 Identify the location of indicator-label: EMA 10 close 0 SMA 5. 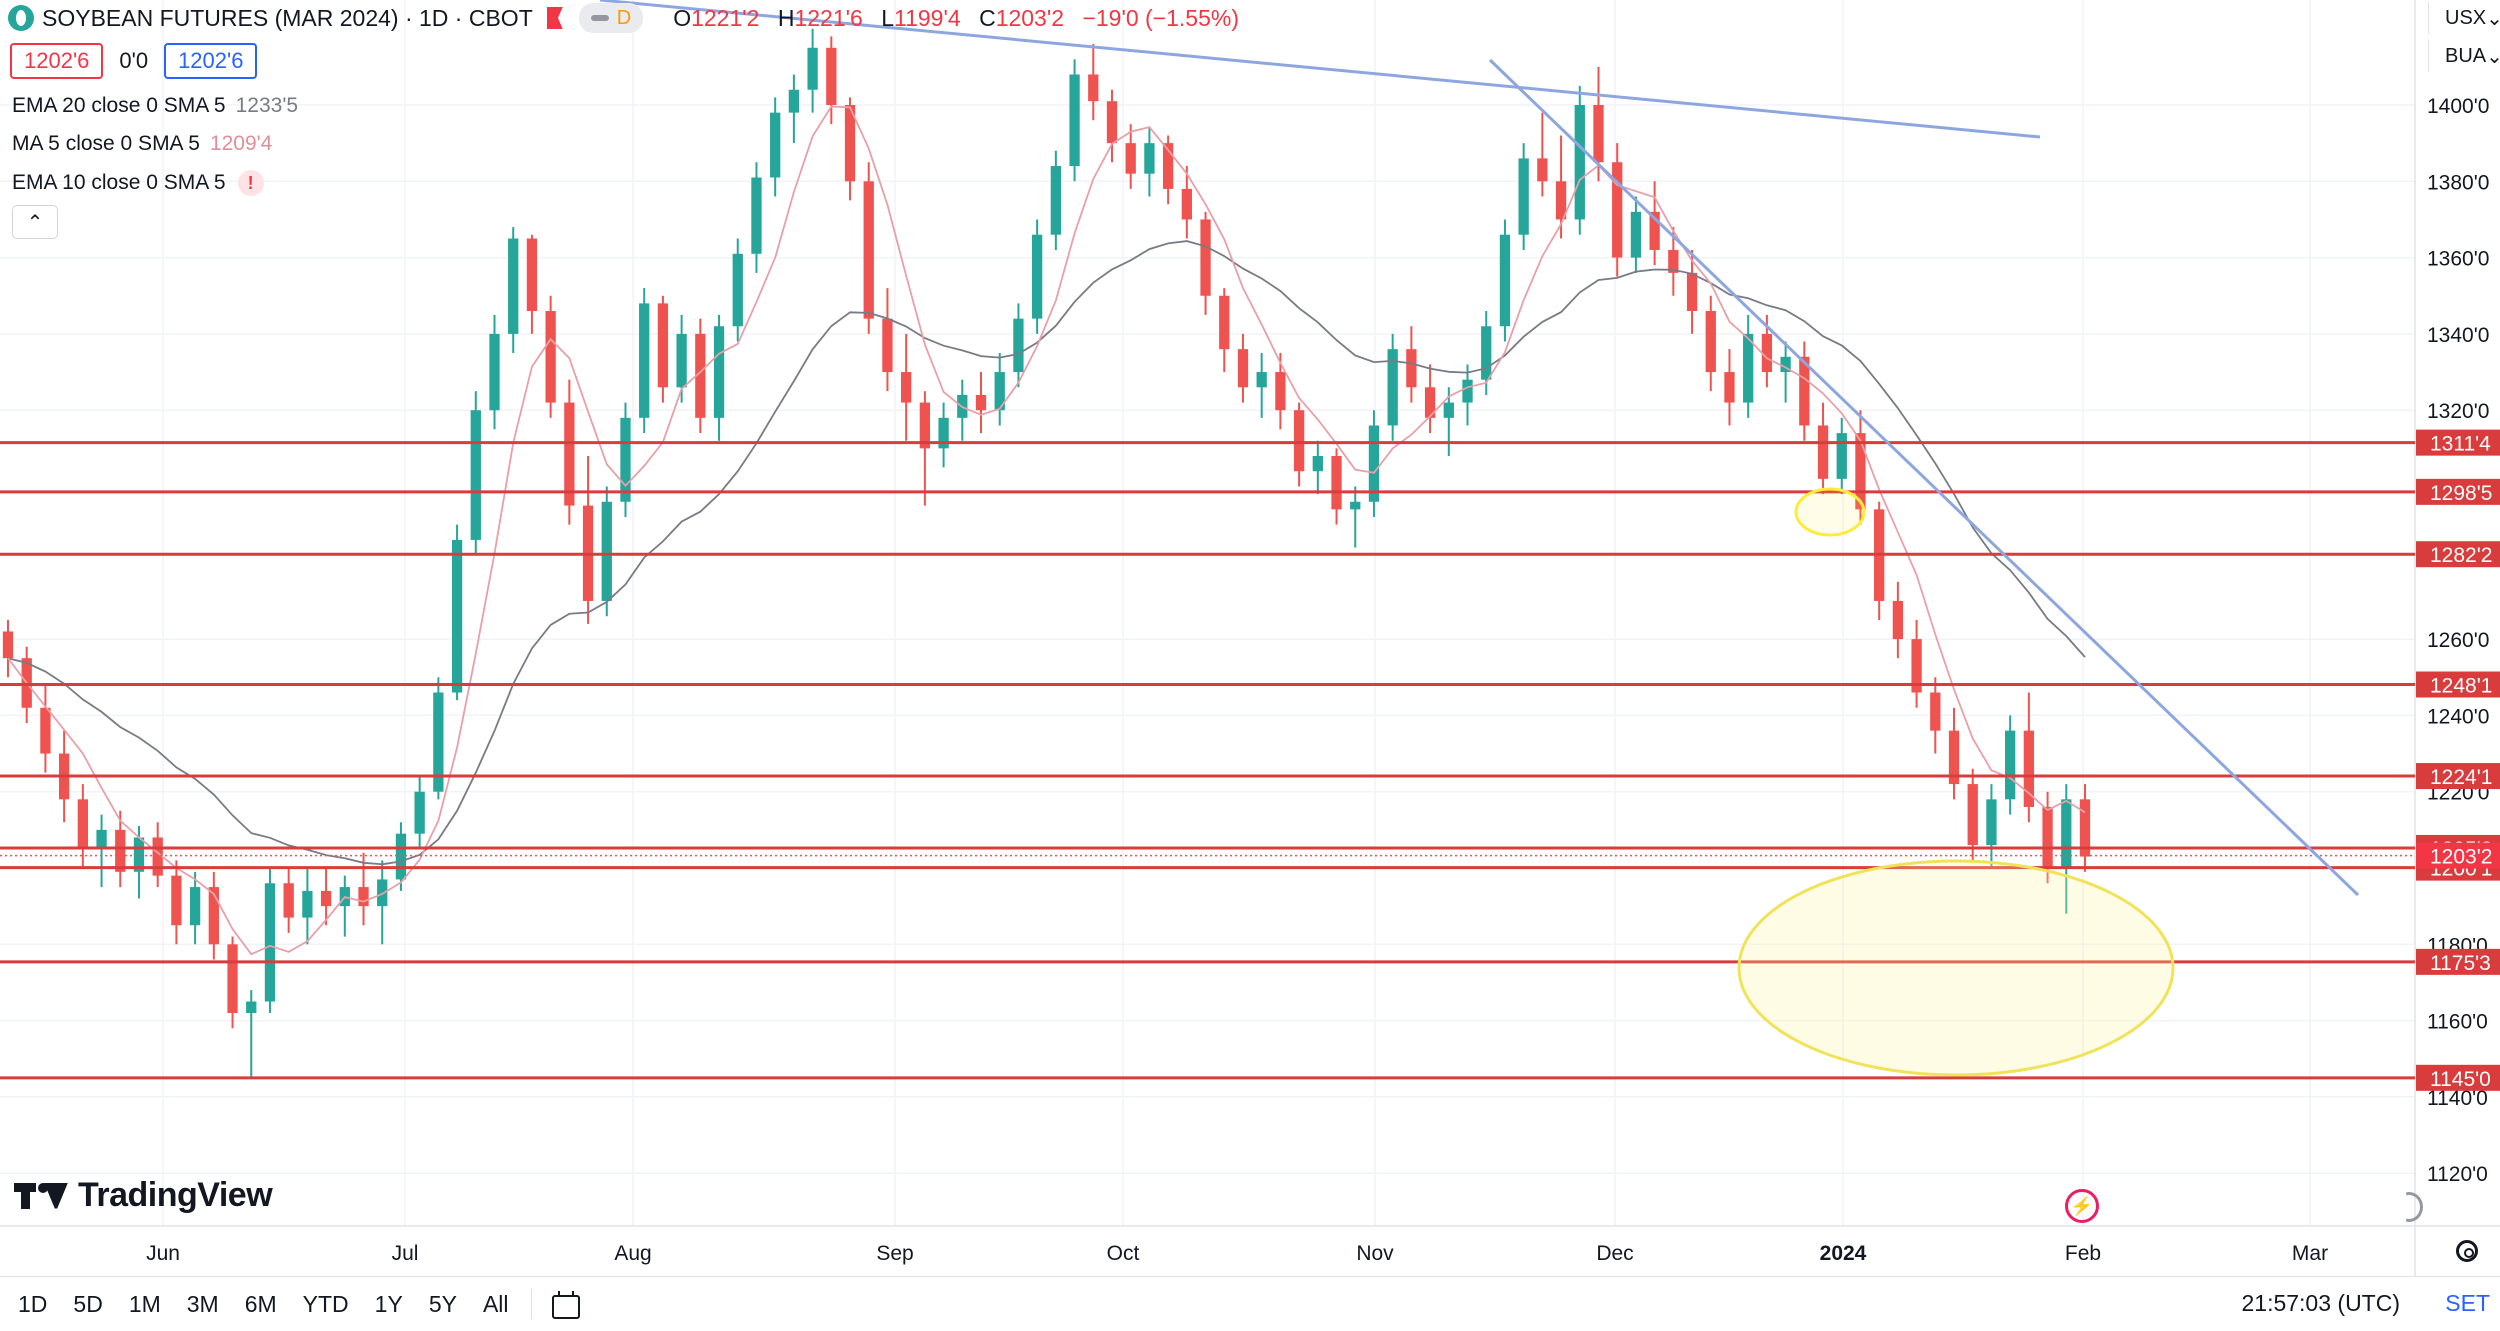
(119, 182).